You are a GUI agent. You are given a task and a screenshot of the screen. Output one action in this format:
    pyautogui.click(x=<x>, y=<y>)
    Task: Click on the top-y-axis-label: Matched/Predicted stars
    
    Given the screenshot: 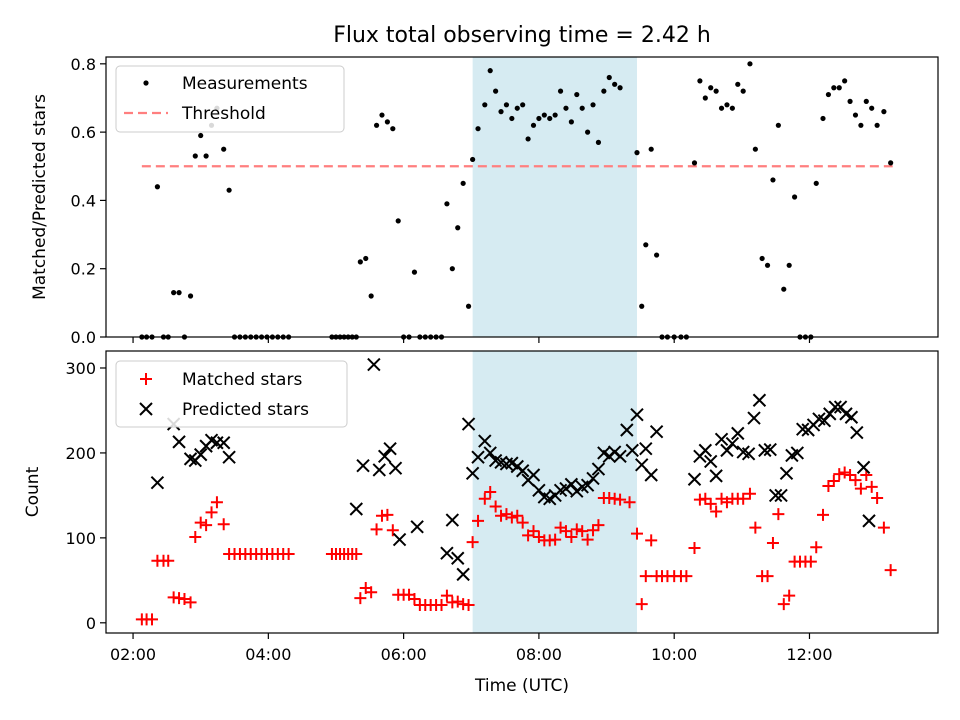 What is the action you would take?
    pyautogui.click(x=40, y=197)
    